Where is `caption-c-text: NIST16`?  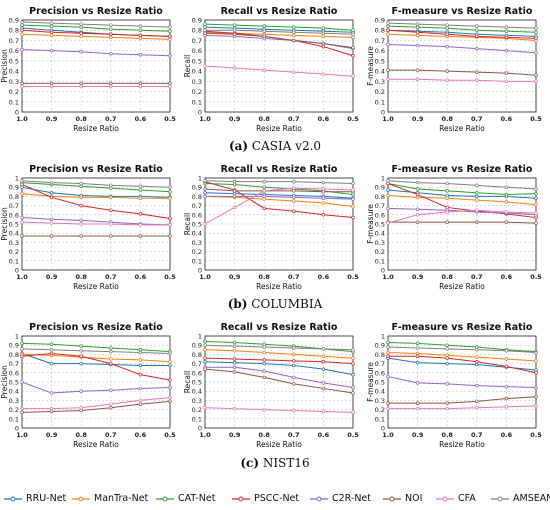
caption-c-text: NIST16 is located at coordinates (286, 463).